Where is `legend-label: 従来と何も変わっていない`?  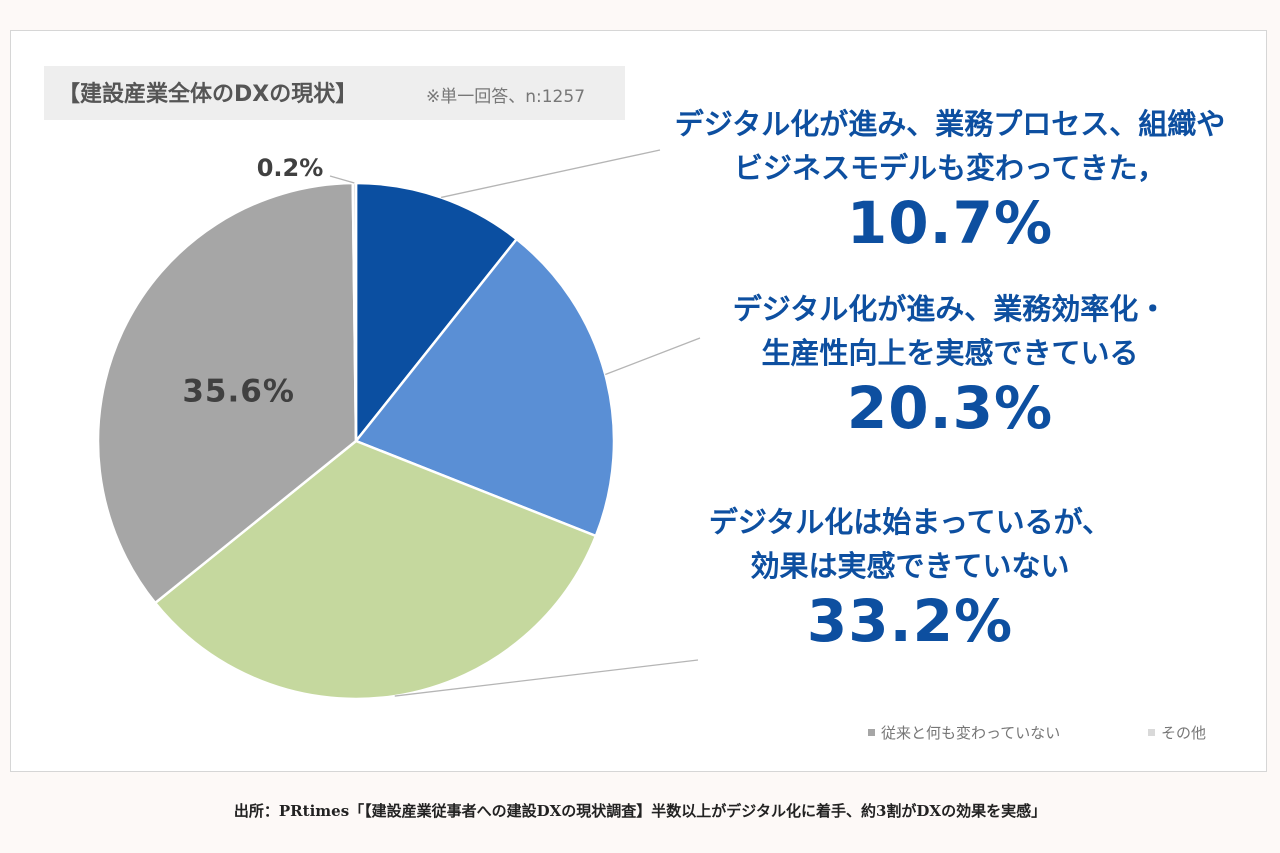
legend-label: 従来と何も変わっていない is located at coordinates (971, 733).